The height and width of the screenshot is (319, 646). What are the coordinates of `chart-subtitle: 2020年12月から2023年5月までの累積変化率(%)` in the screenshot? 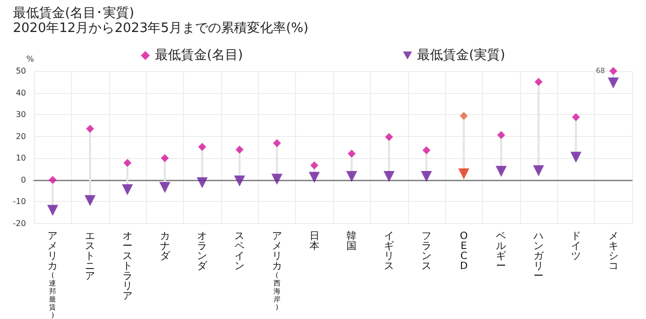 It's located at (160, 28).